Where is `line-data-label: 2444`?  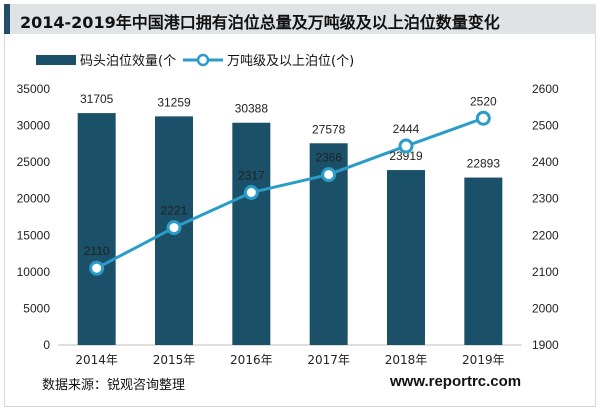 line-data-label: 2444 is located at coordinates (406, 129).